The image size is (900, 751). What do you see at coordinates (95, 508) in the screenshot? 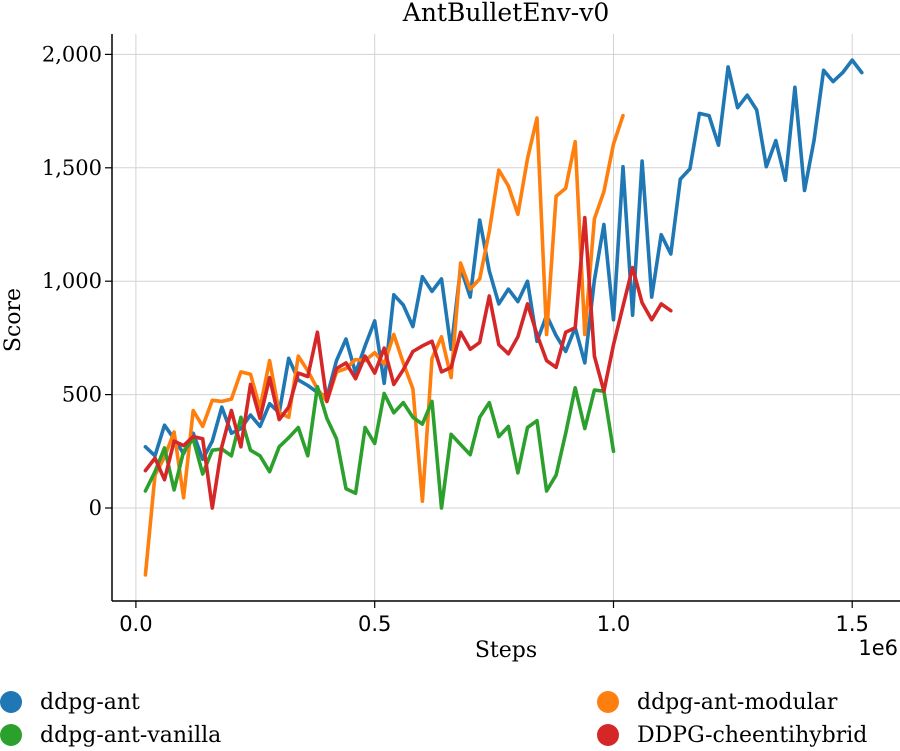
I see `y-tick-label: 0` at bounding box center [95, 508].